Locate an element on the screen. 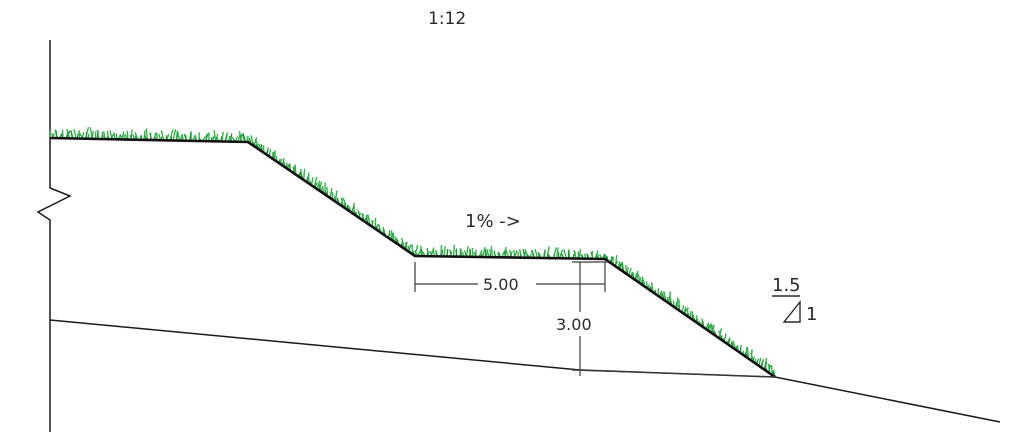  reference-line-with-break is located at coordinates (54, 236).